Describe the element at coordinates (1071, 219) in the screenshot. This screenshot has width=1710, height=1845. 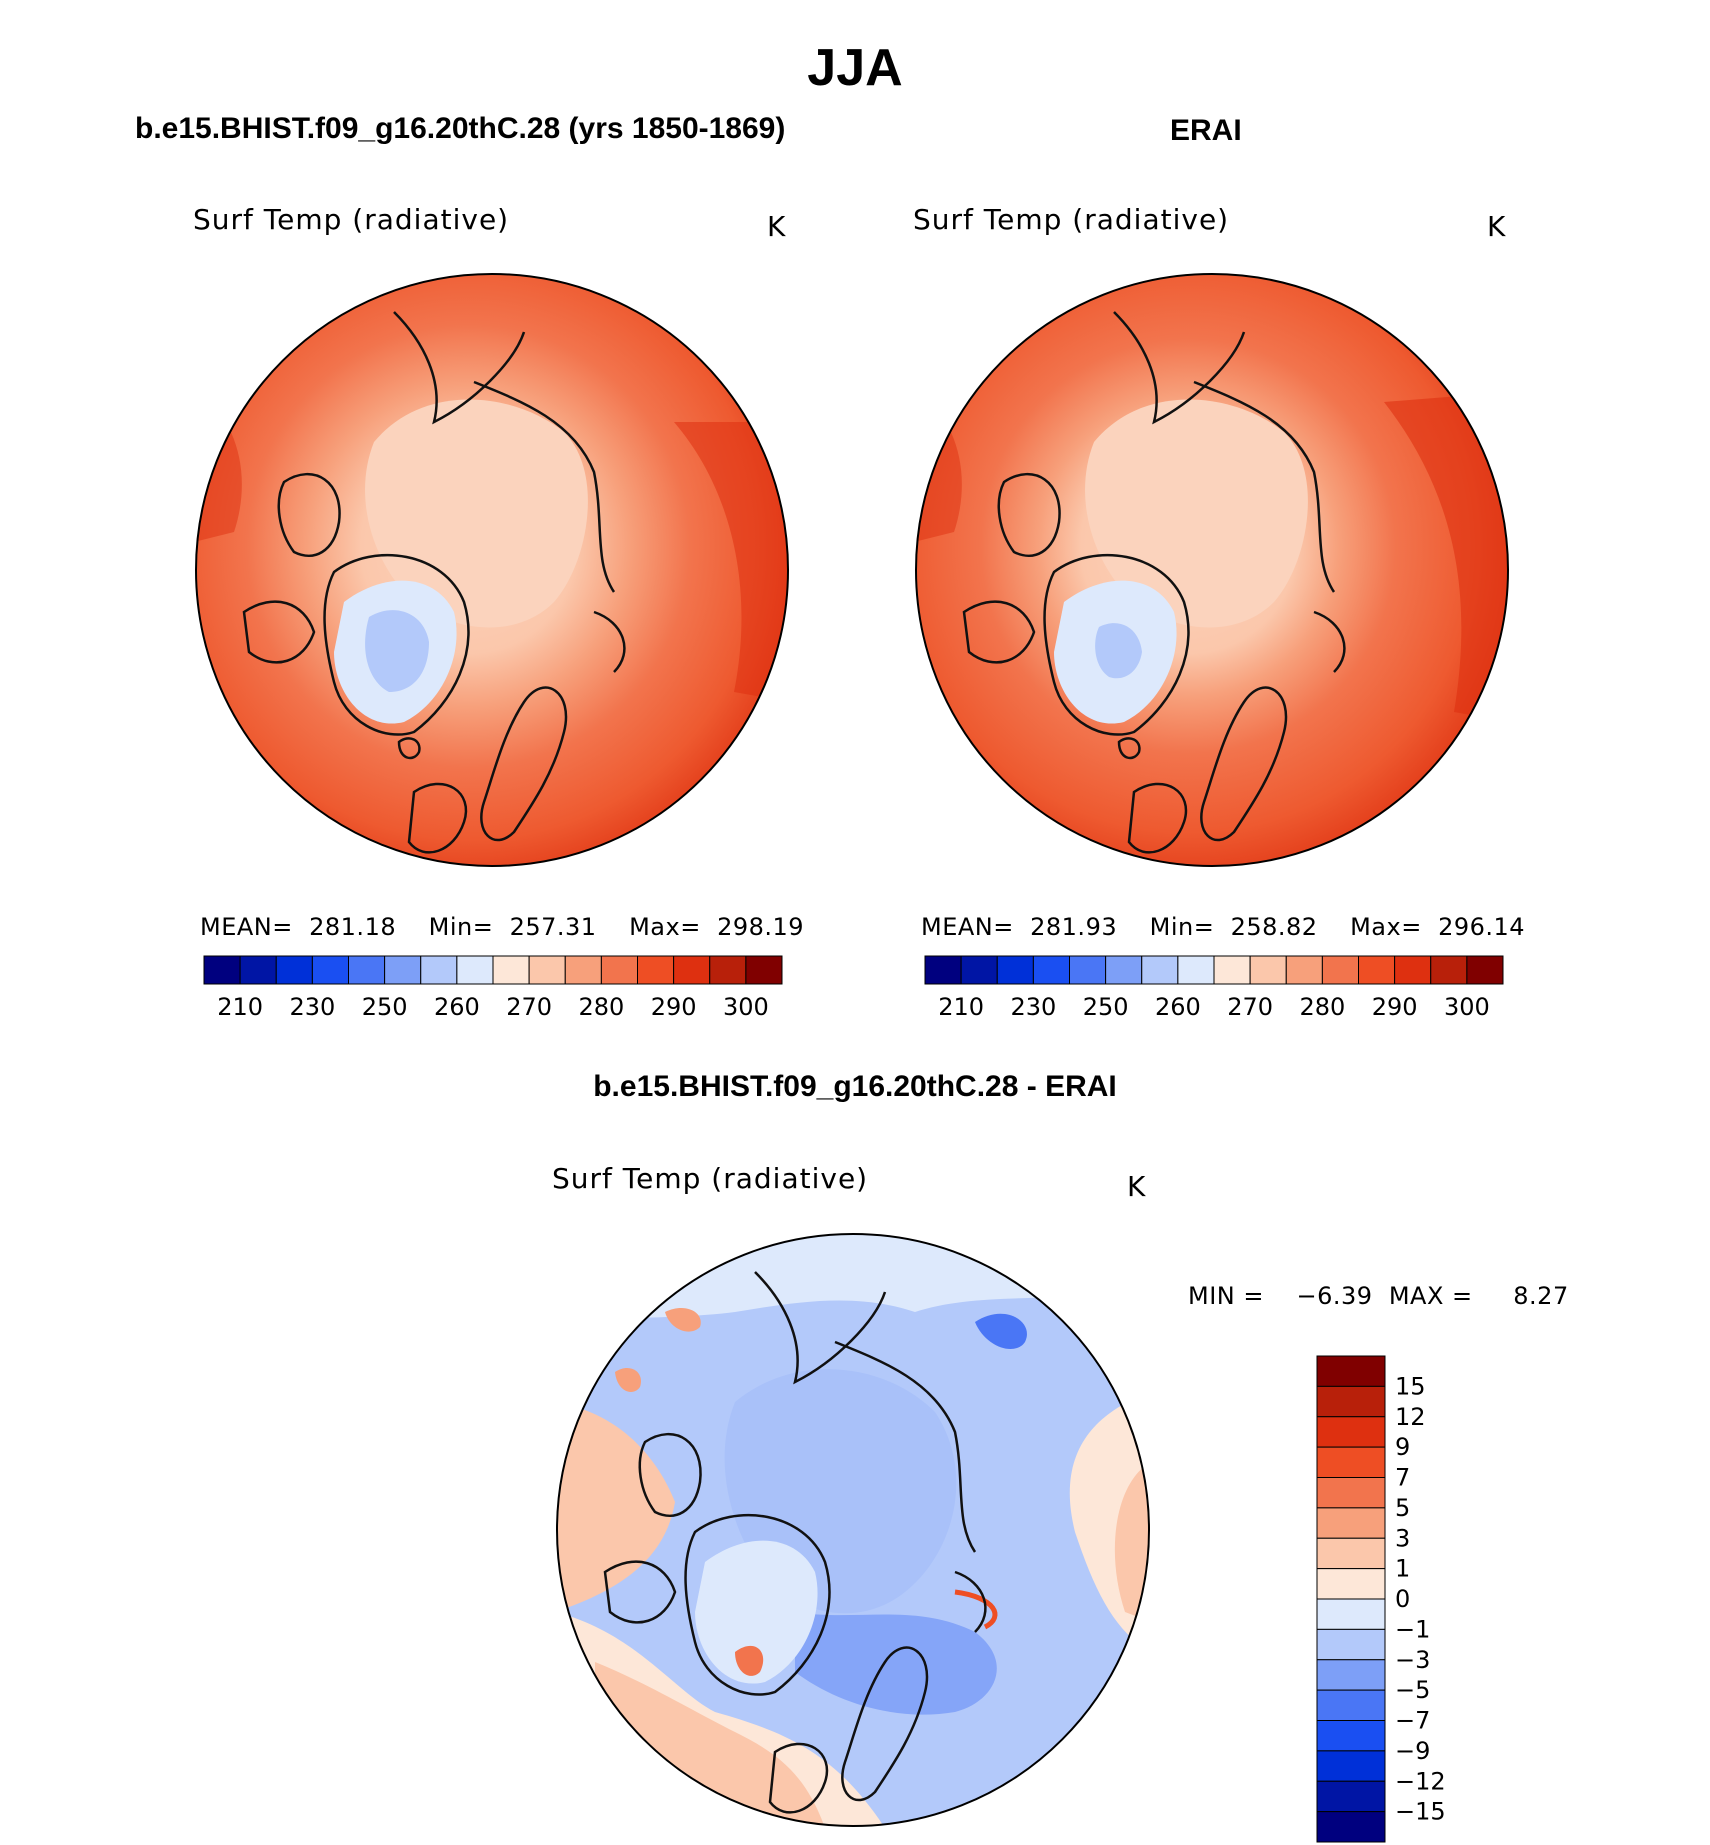
I see `right-variable-label: Surf Temp (radiative)` at that location.